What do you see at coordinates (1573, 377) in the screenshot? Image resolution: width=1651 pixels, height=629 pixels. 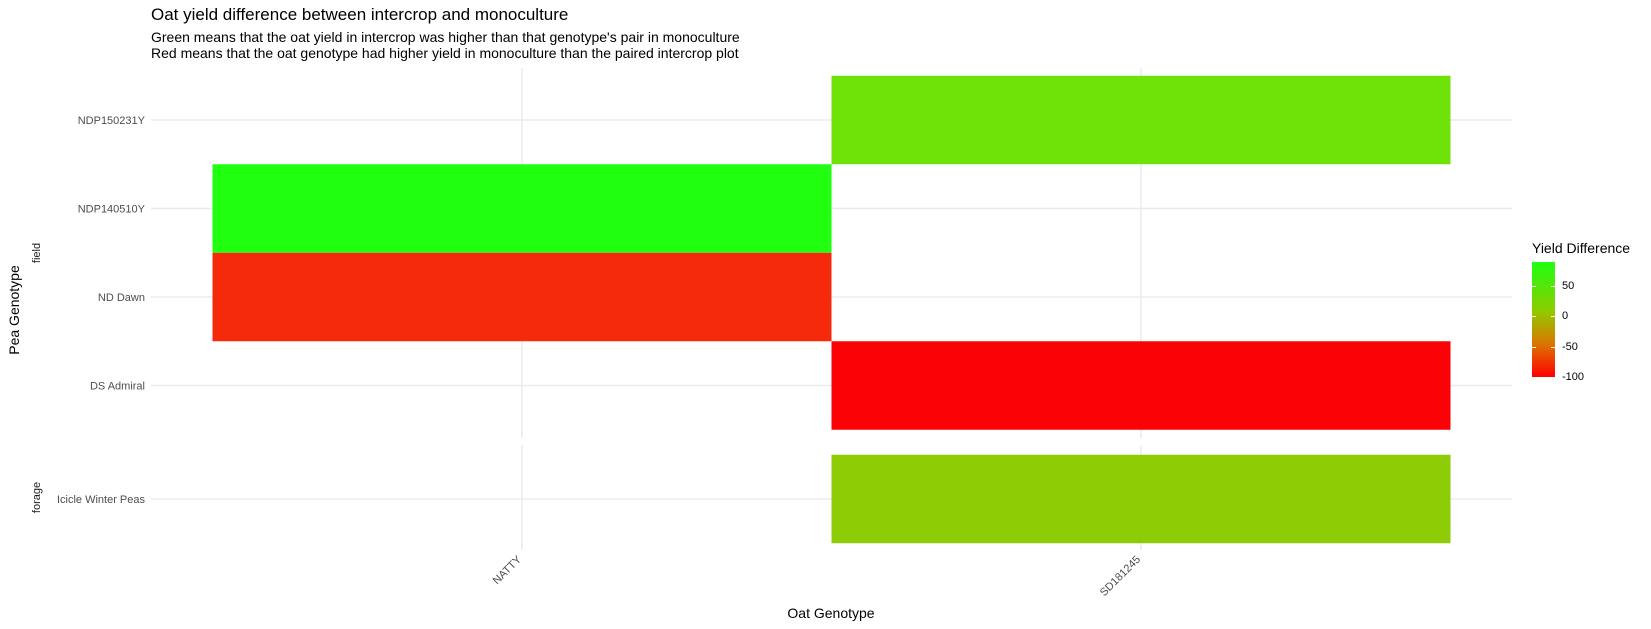 I see `legend-tick-label: -100` at bounding box center [1573, 377].